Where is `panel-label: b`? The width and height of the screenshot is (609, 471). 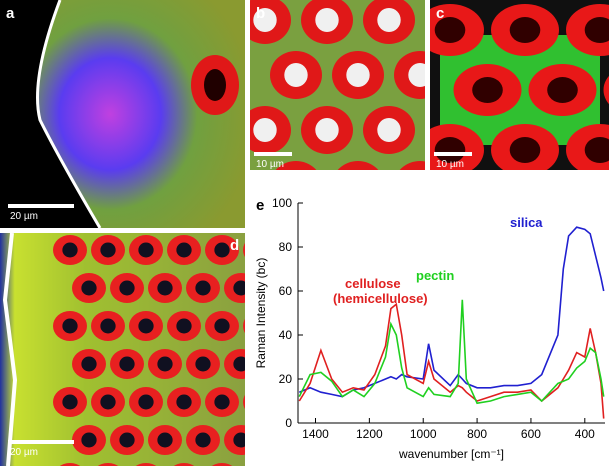
panel-label: b is located at coordinates (260, 13).